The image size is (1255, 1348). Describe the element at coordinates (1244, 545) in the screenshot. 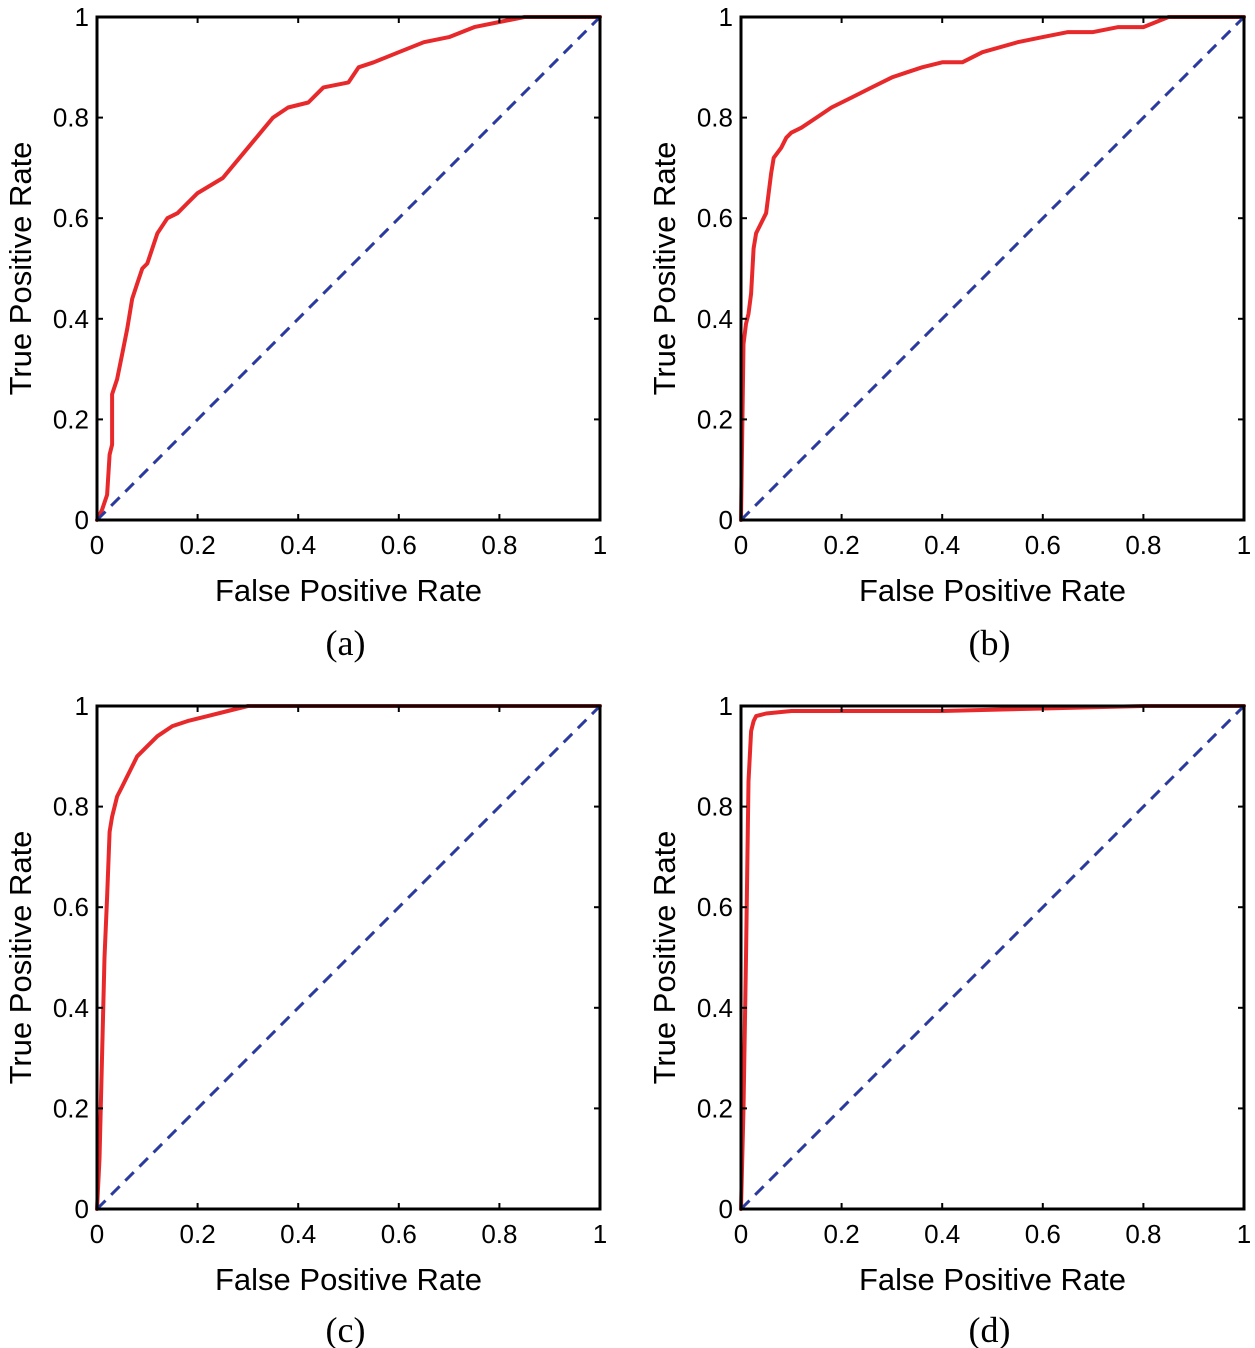

I see `x-tick-label-b: 1` at that location.